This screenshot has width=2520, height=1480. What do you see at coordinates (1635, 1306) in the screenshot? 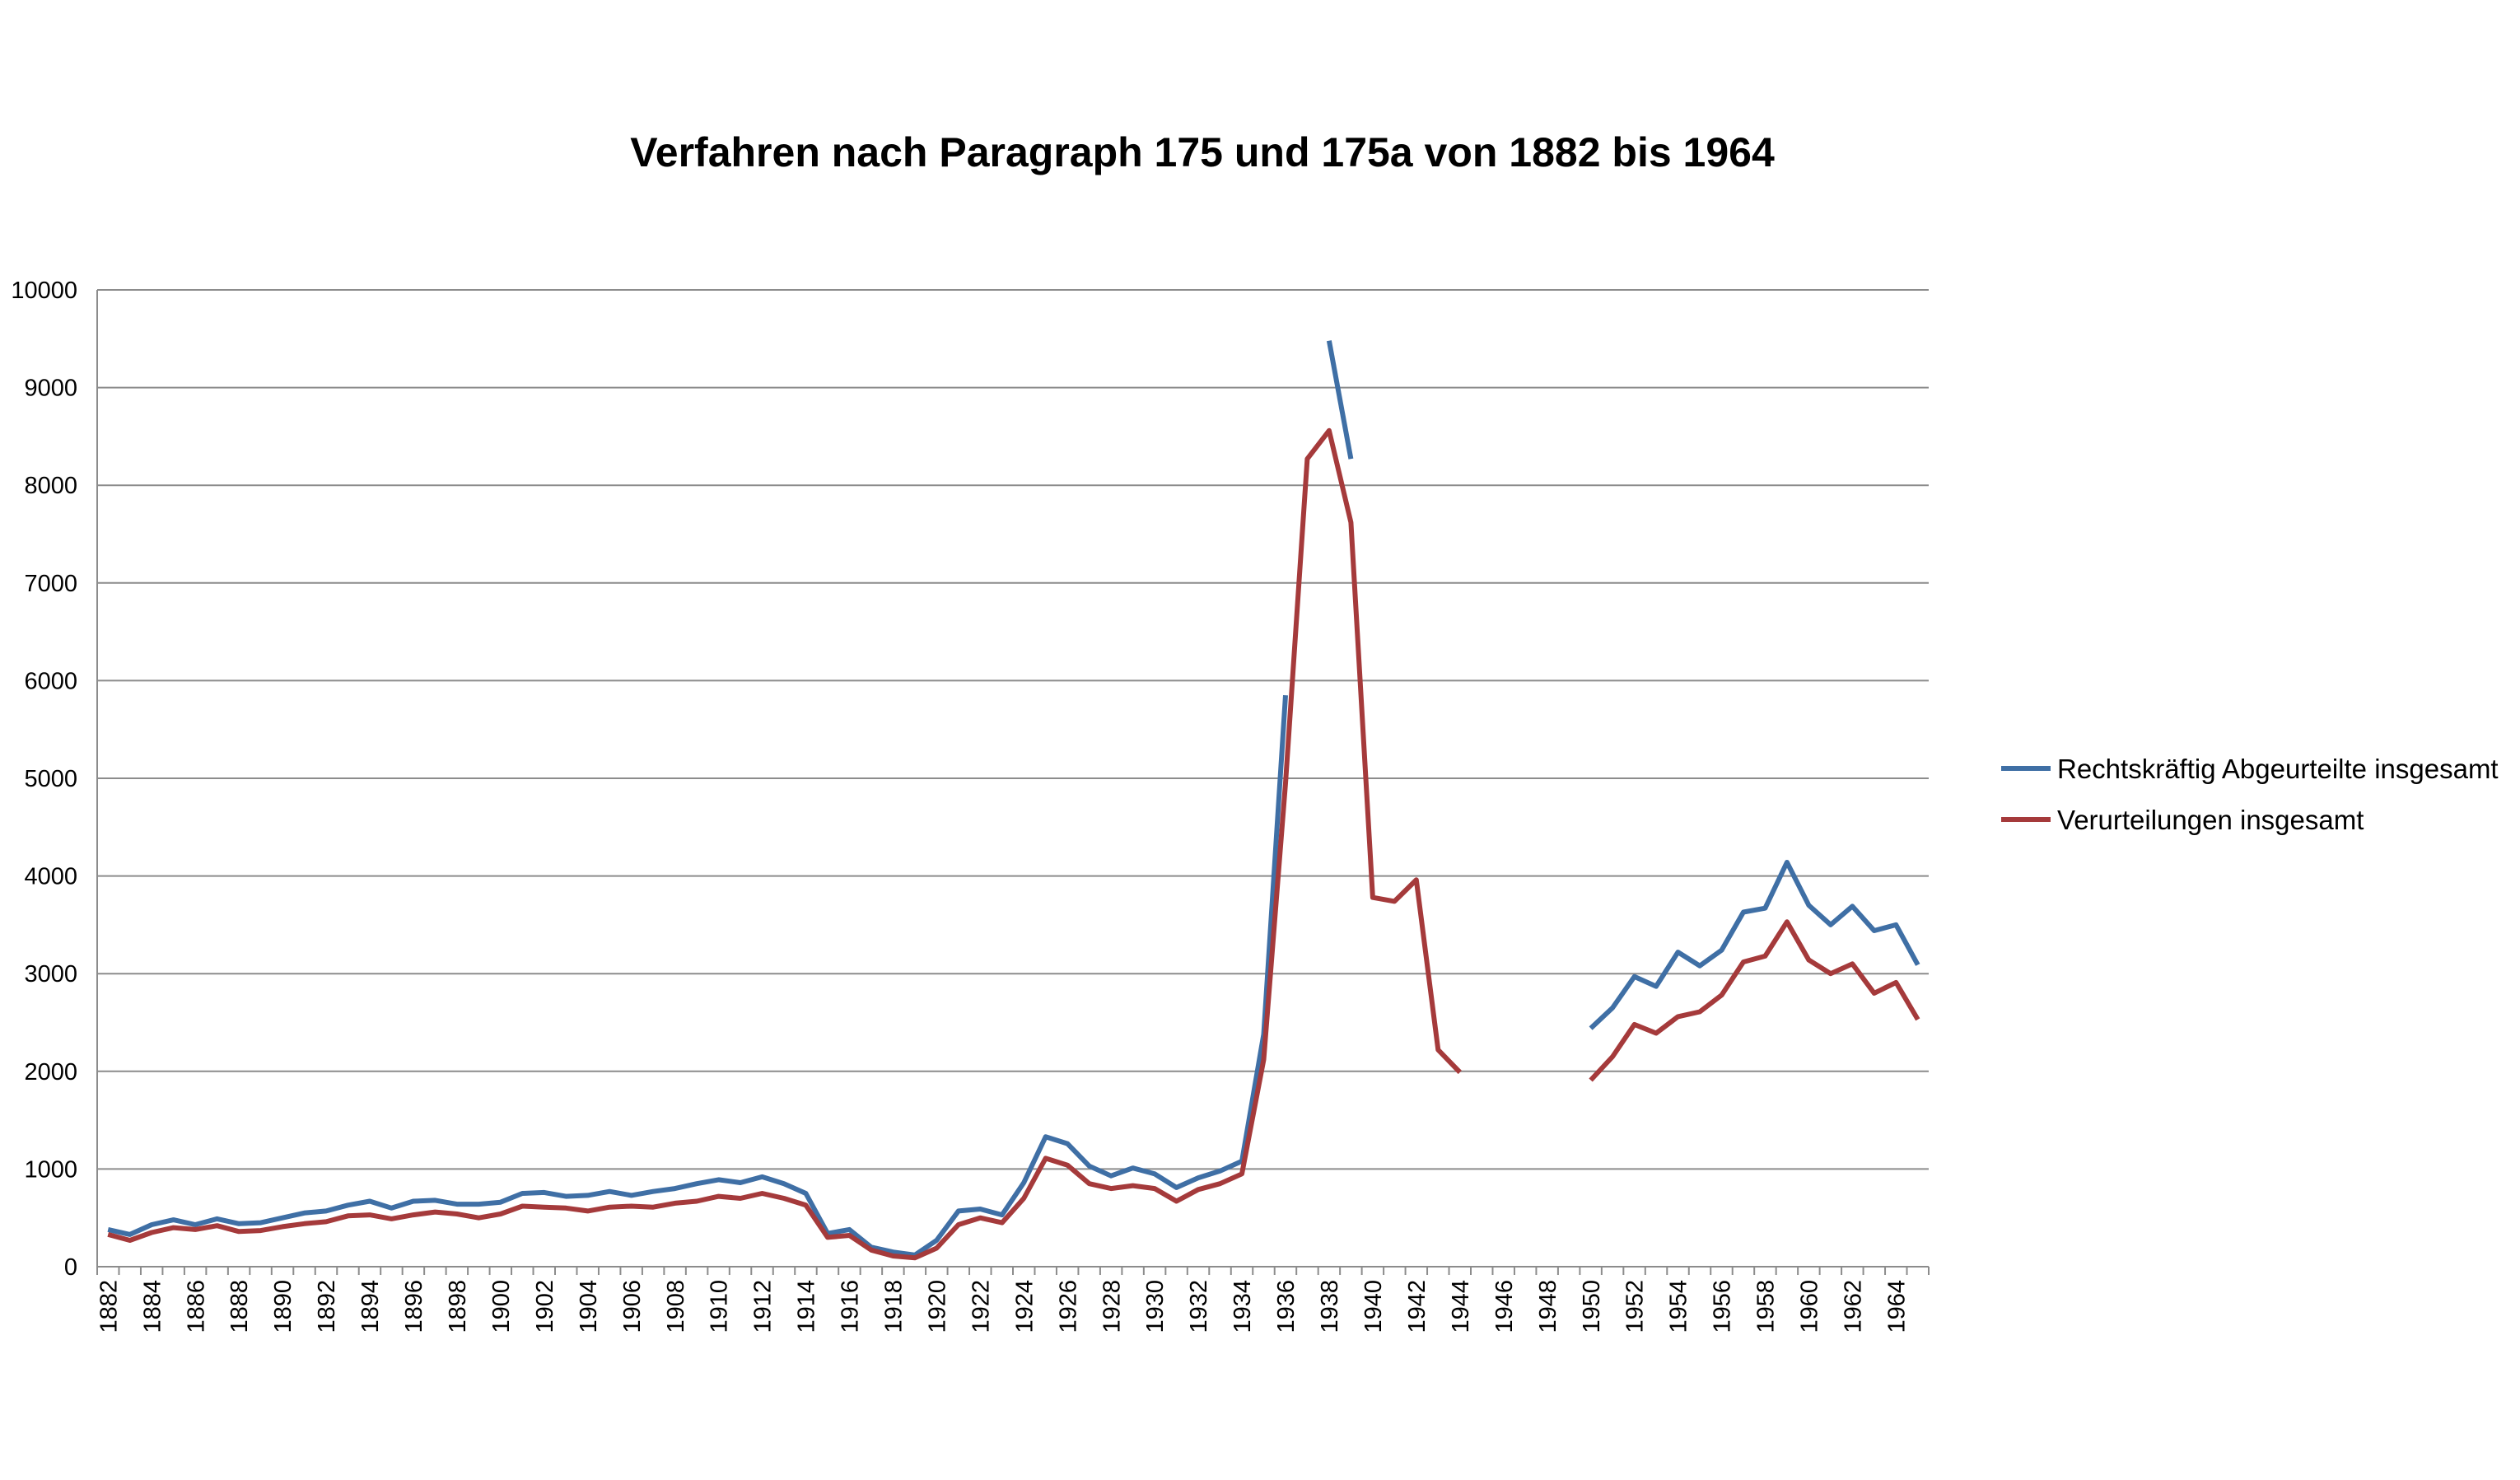
I see `x-tick-label: 1952` at bounding box center [1635, 1306].